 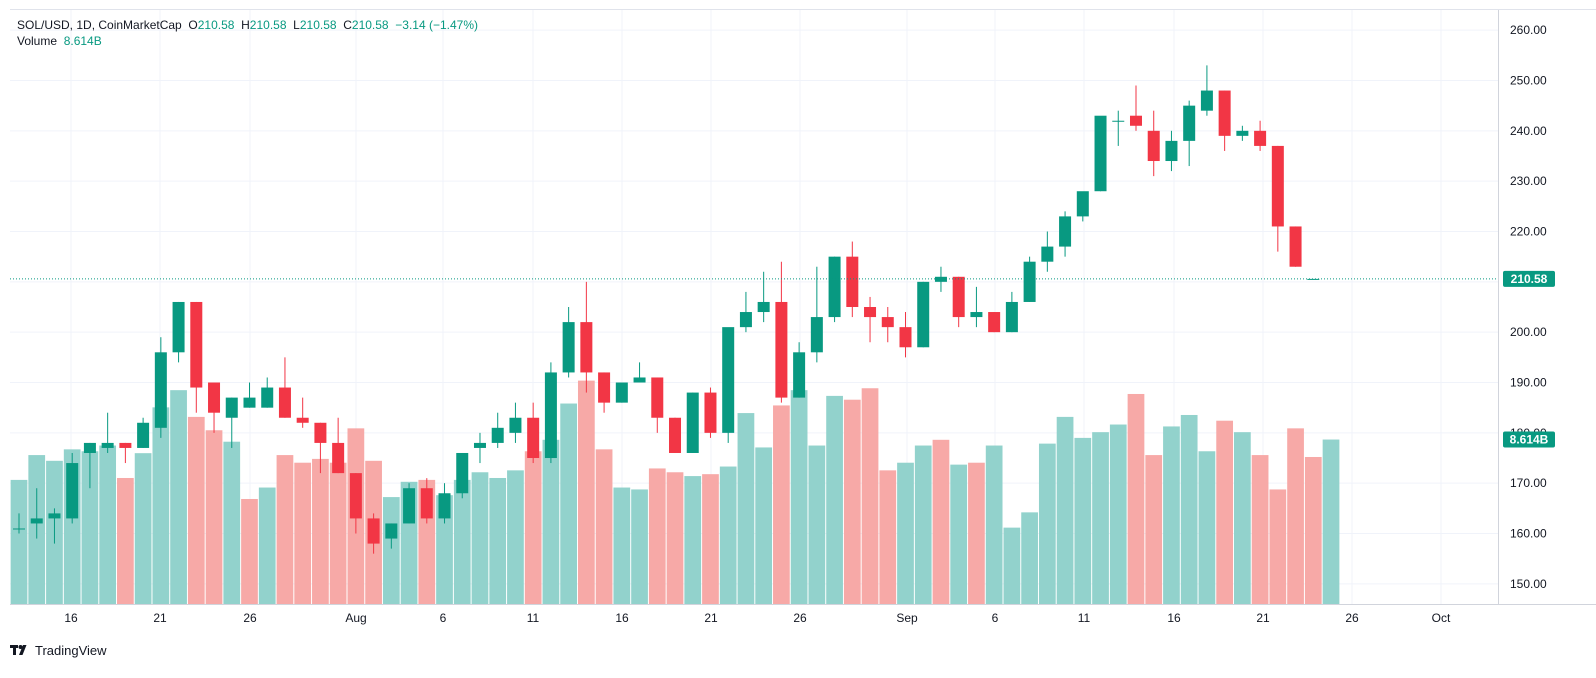 I want to click on time-tick-label: 6, so click(x=443, y=618).